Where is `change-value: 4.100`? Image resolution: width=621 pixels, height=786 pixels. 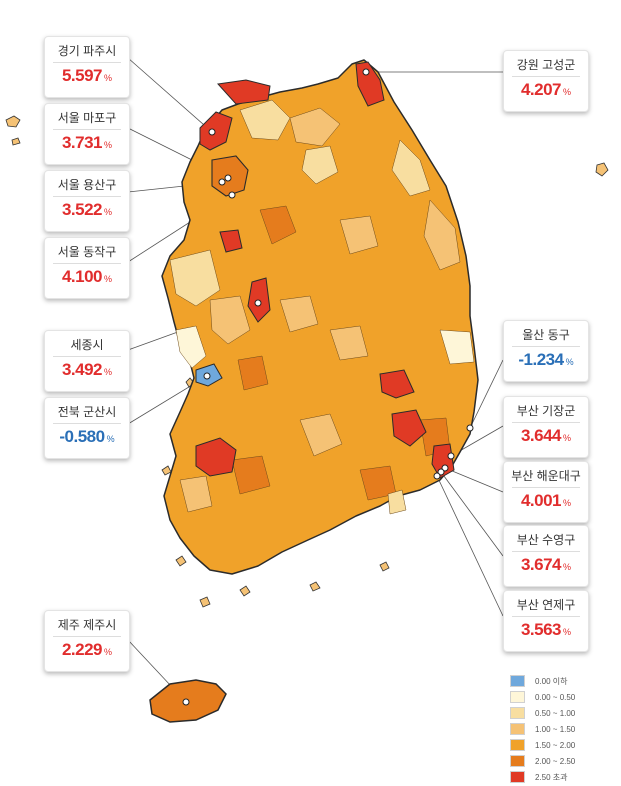
change-value: 4.100 is located at coordinates (82, 276).